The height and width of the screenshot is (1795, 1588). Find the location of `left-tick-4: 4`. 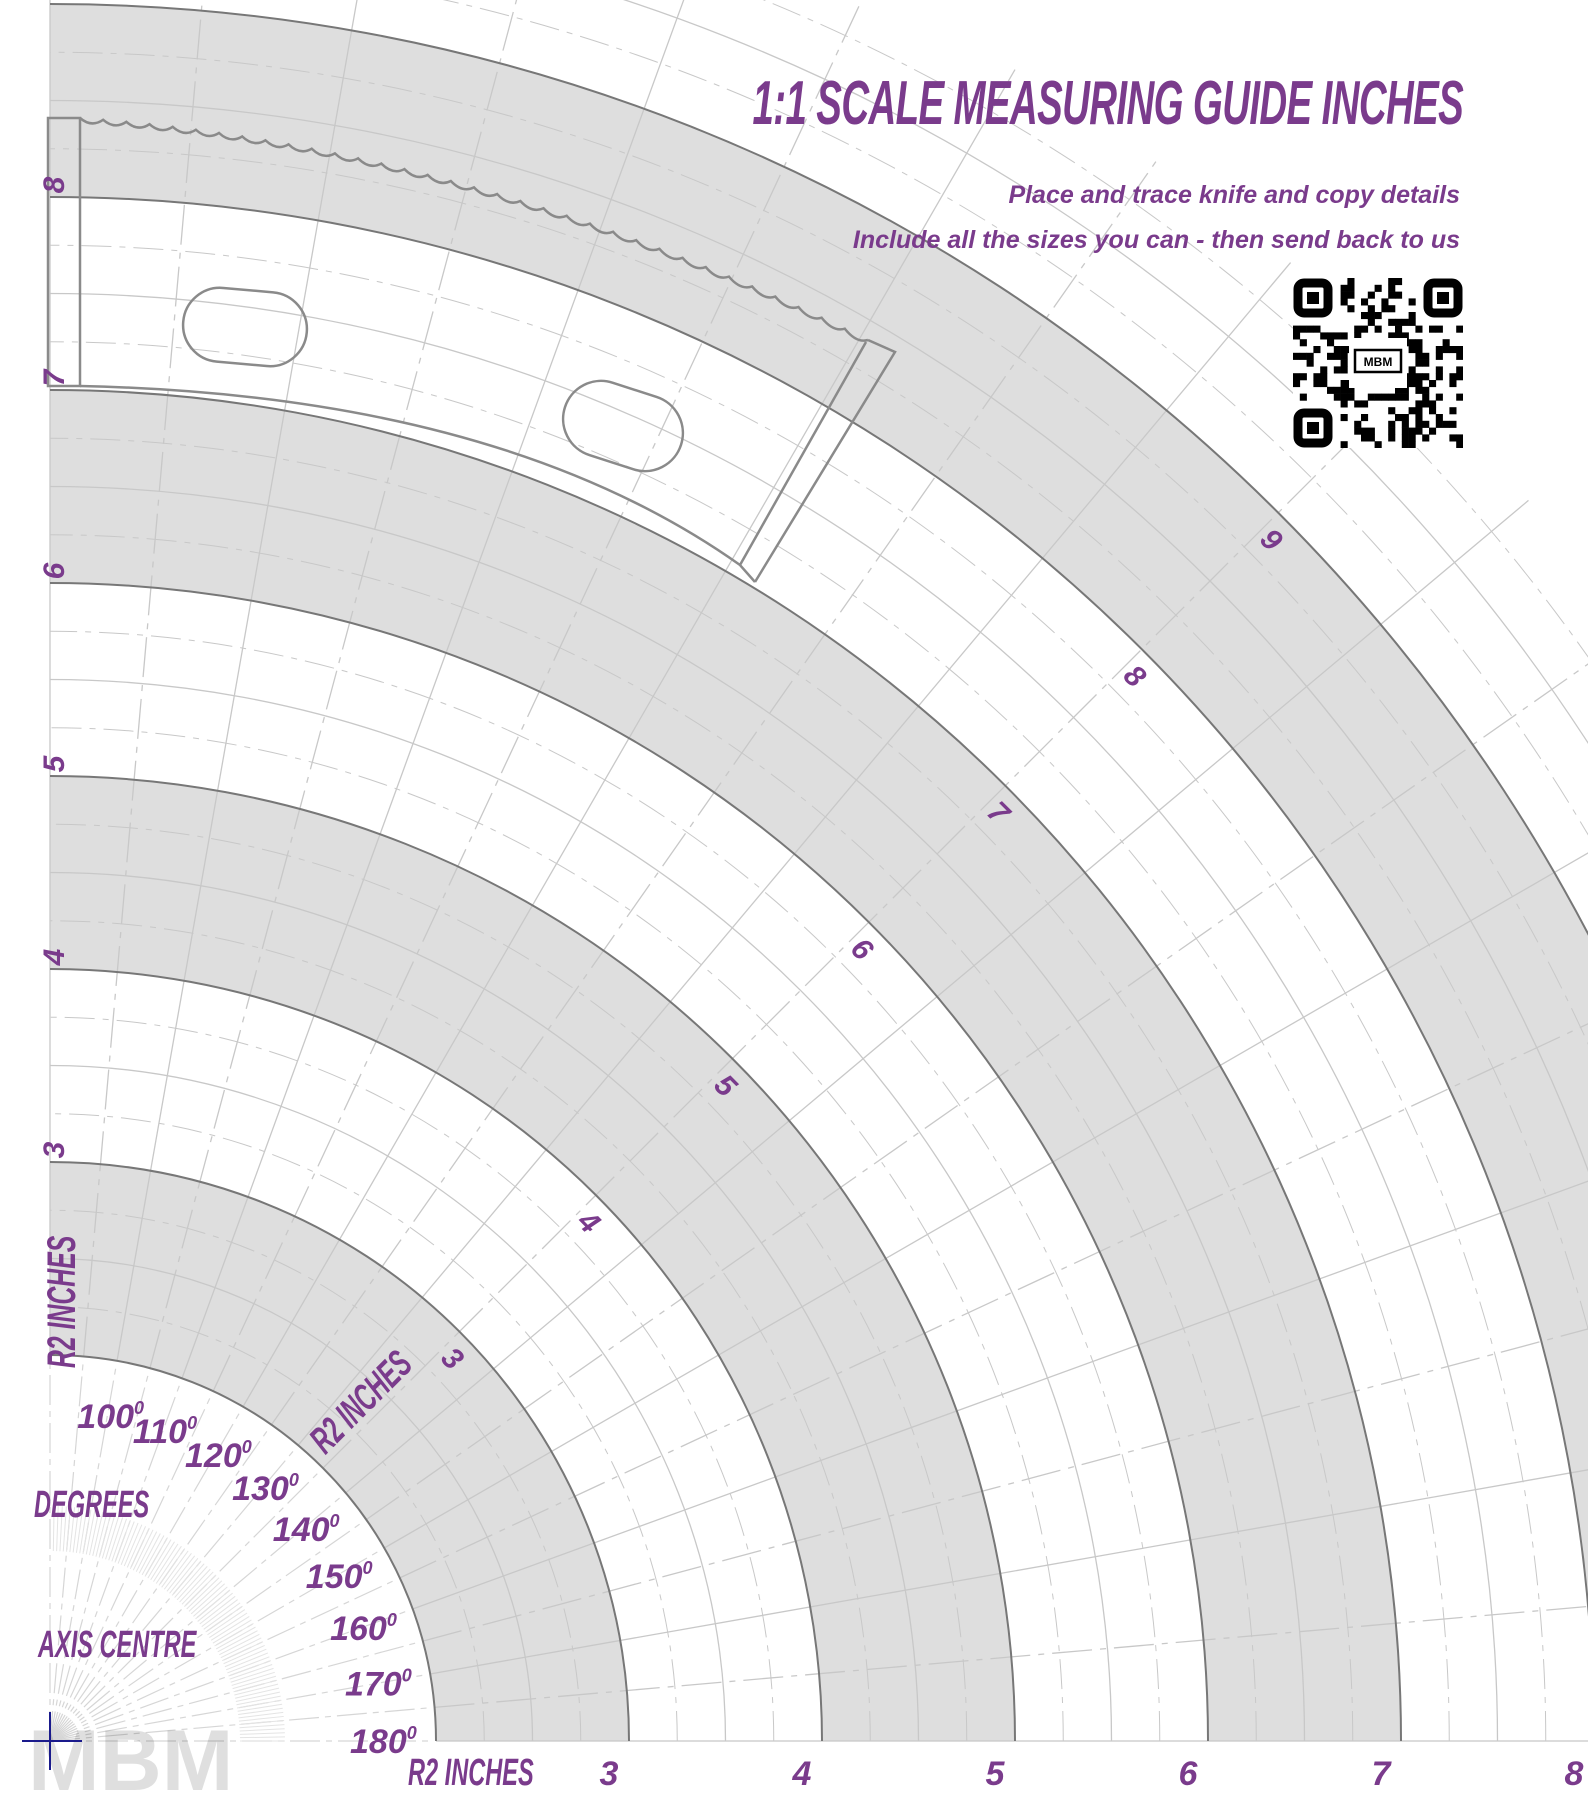

left-tick-4: 4 is located at coordinates (54, 957).